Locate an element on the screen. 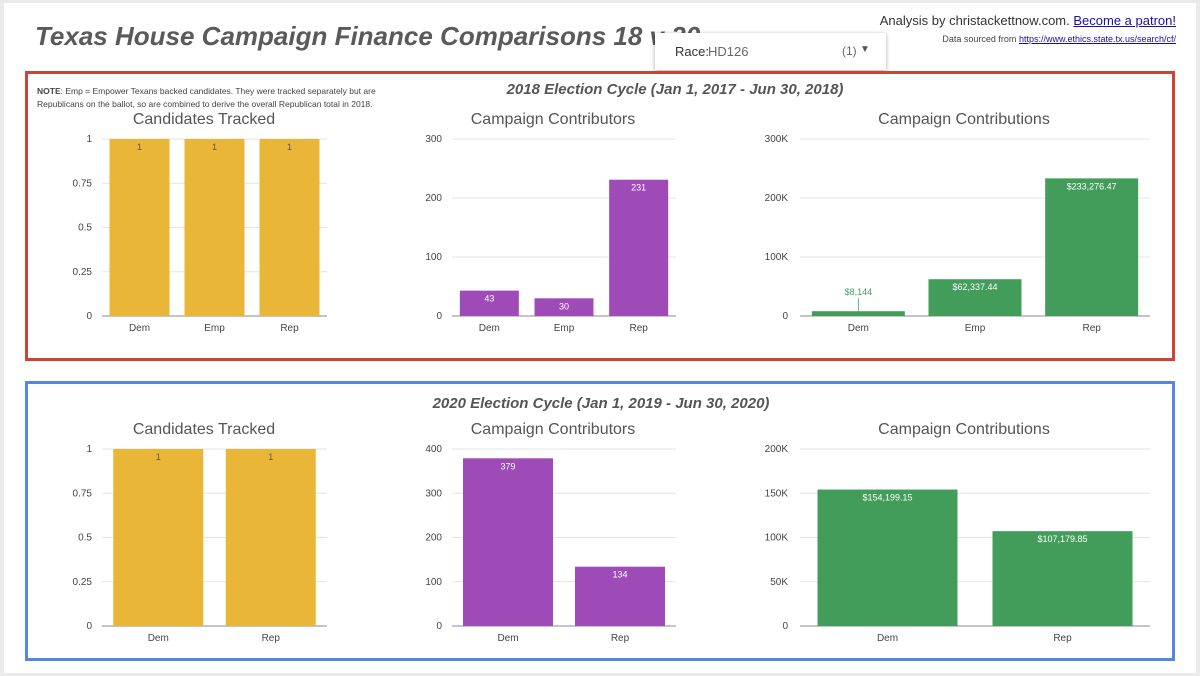  y-tick-label: 50K is located at coordinates (779, 582).